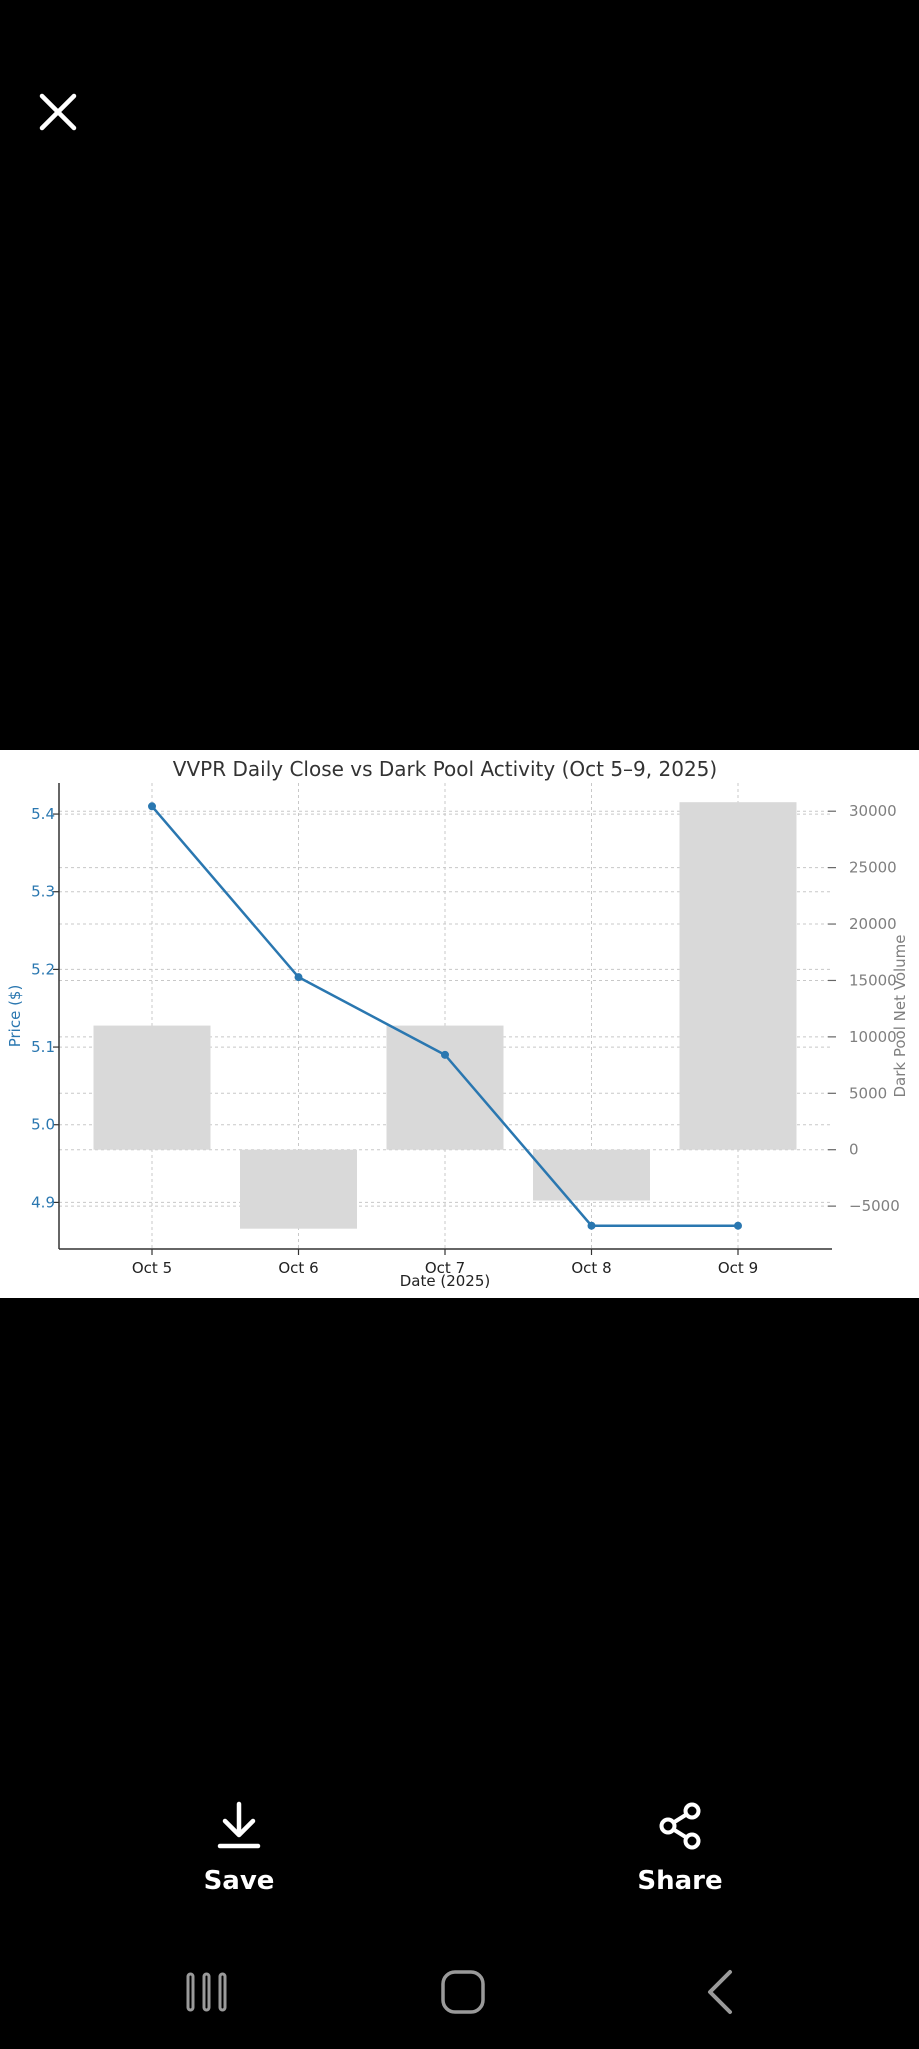  I want to click on y2-tick-label: 5000, so click(868, 1093).